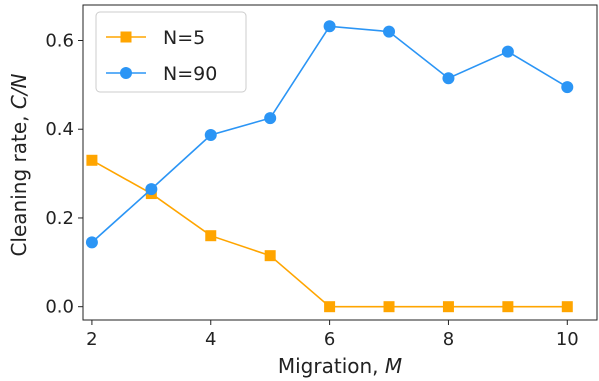  I want to click on x-tick-label: 4, so click(210, 339).